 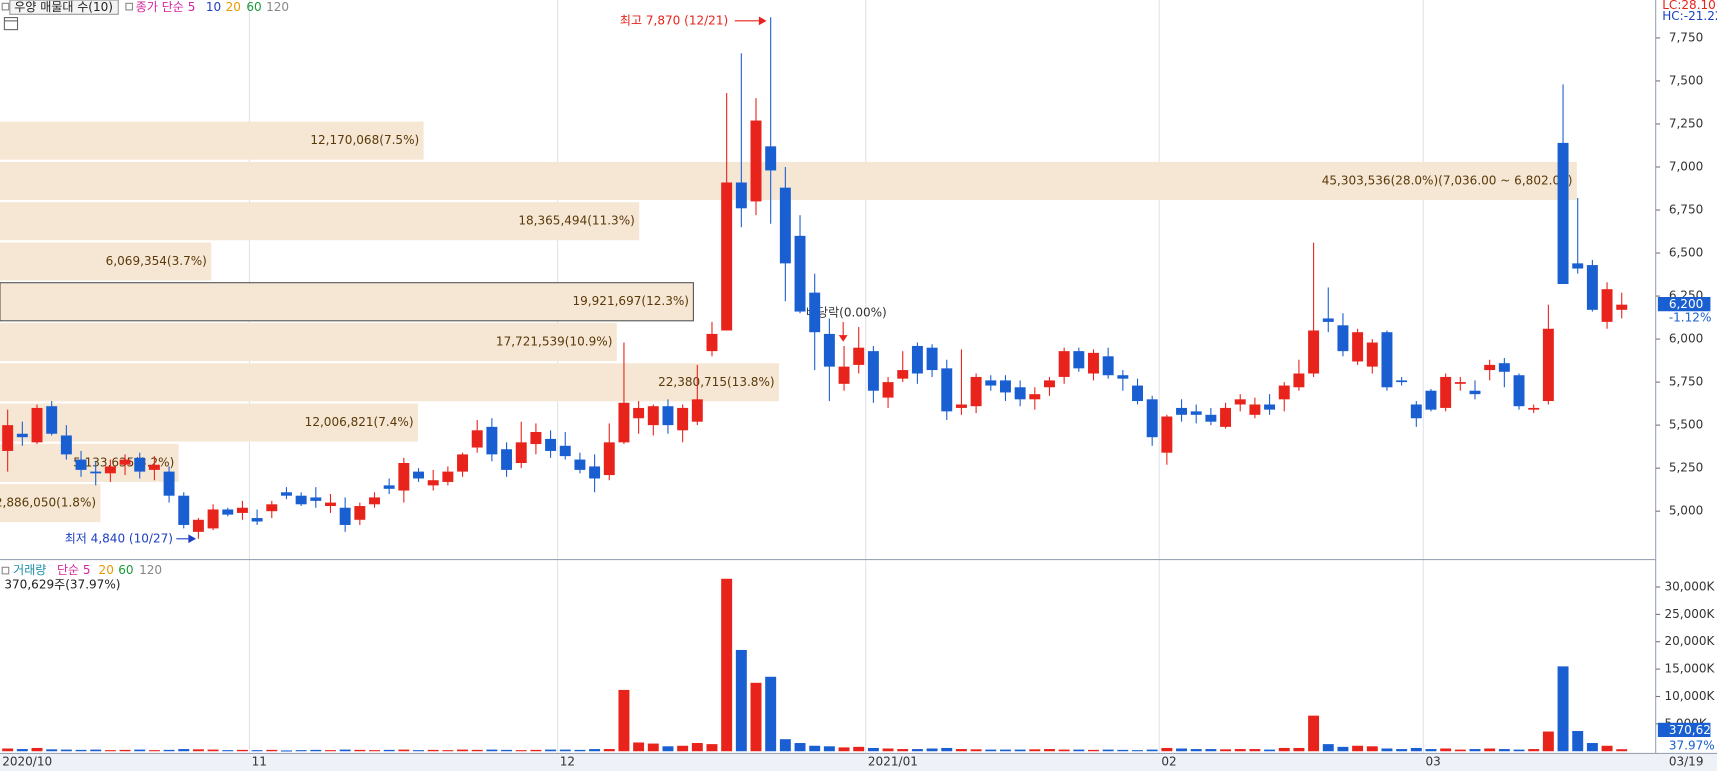 What do you see at coordinates (29, 570) in the screenshot?
I see `legend-item: 거래량` at bounding box center [29, 570].